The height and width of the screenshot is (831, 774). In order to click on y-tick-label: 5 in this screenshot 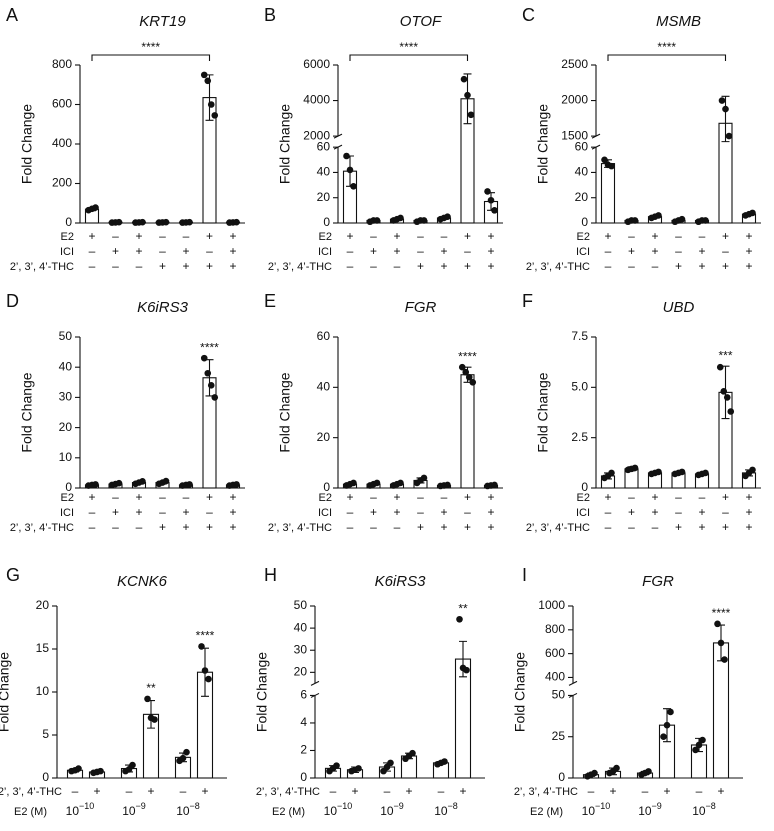, I will do `click(45, 734)`.